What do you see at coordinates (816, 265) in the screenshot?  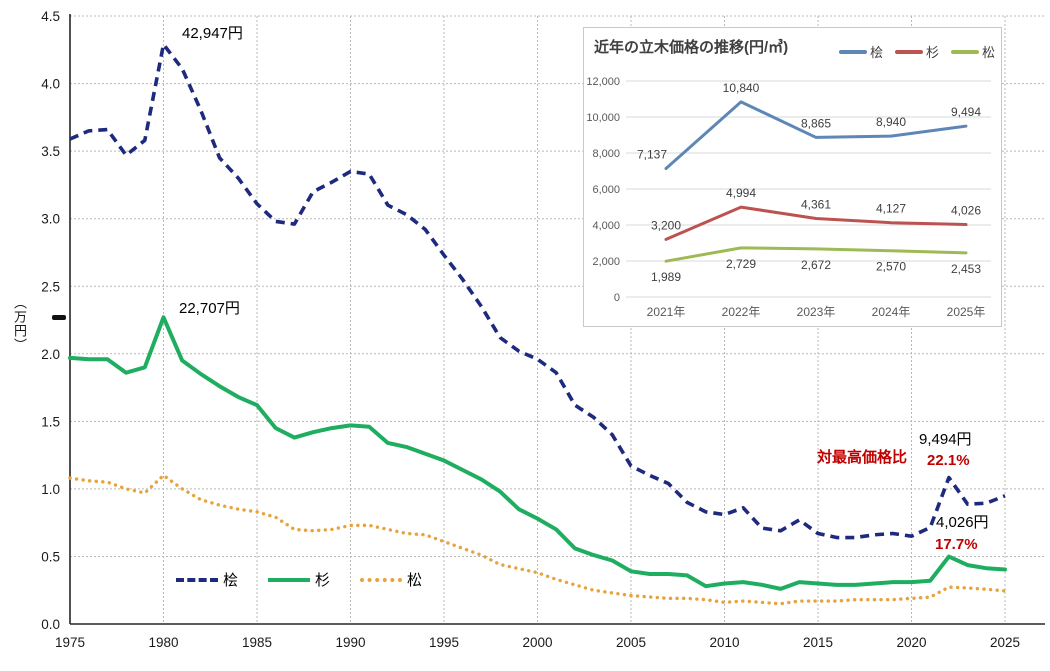 I see `svg-text: 2,672` at bounding box center [816, 265].